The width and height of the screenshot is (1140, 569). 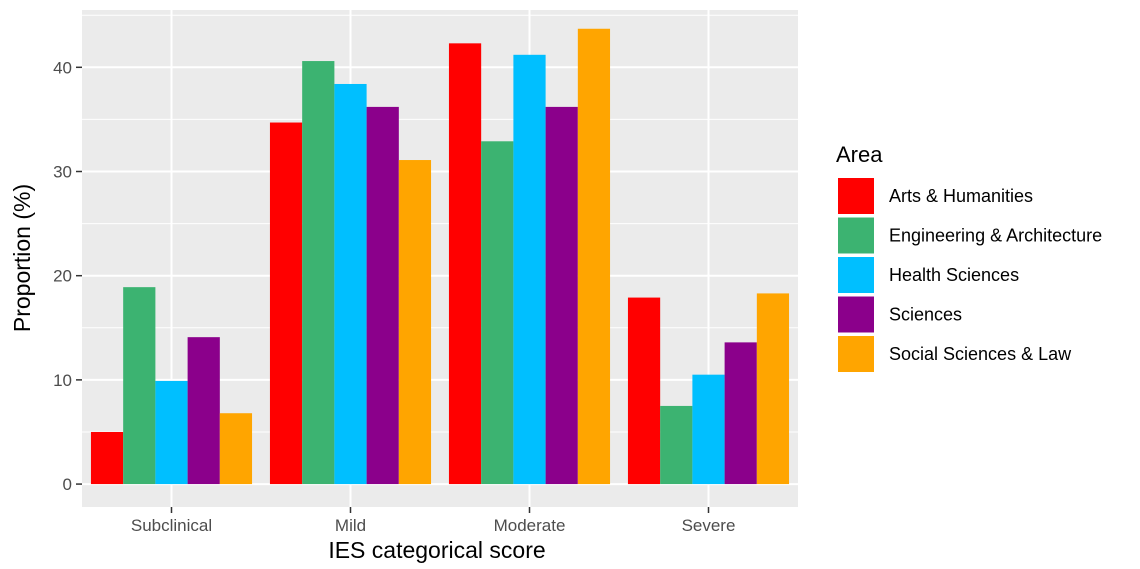 I want to click on x-tick-label: Severe, so click(x=709, y=525).